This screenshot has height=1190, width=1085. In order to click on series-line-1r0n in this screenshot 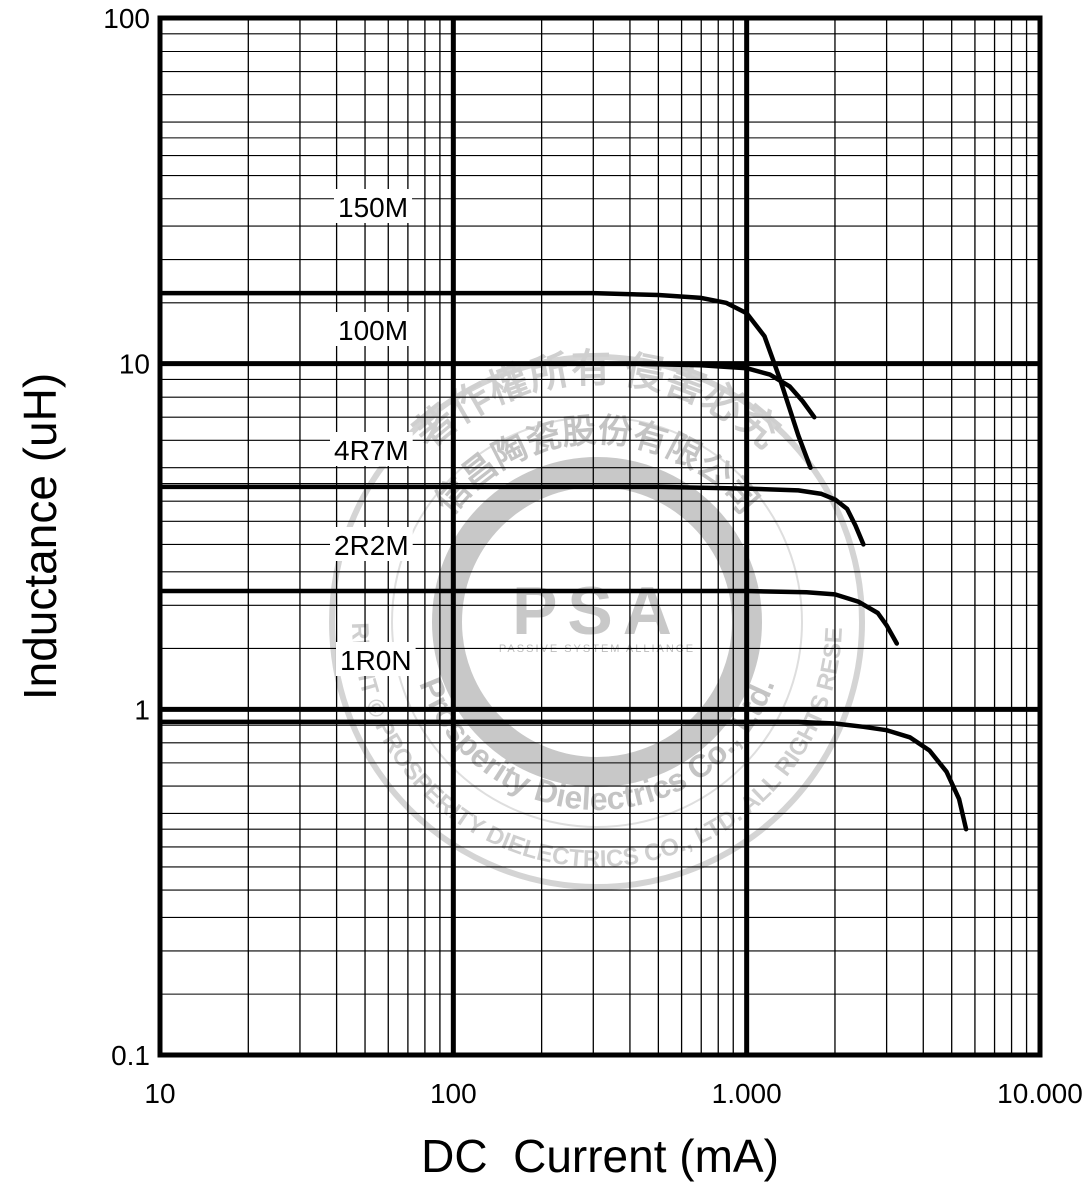, I will do `click(563, 775)`.